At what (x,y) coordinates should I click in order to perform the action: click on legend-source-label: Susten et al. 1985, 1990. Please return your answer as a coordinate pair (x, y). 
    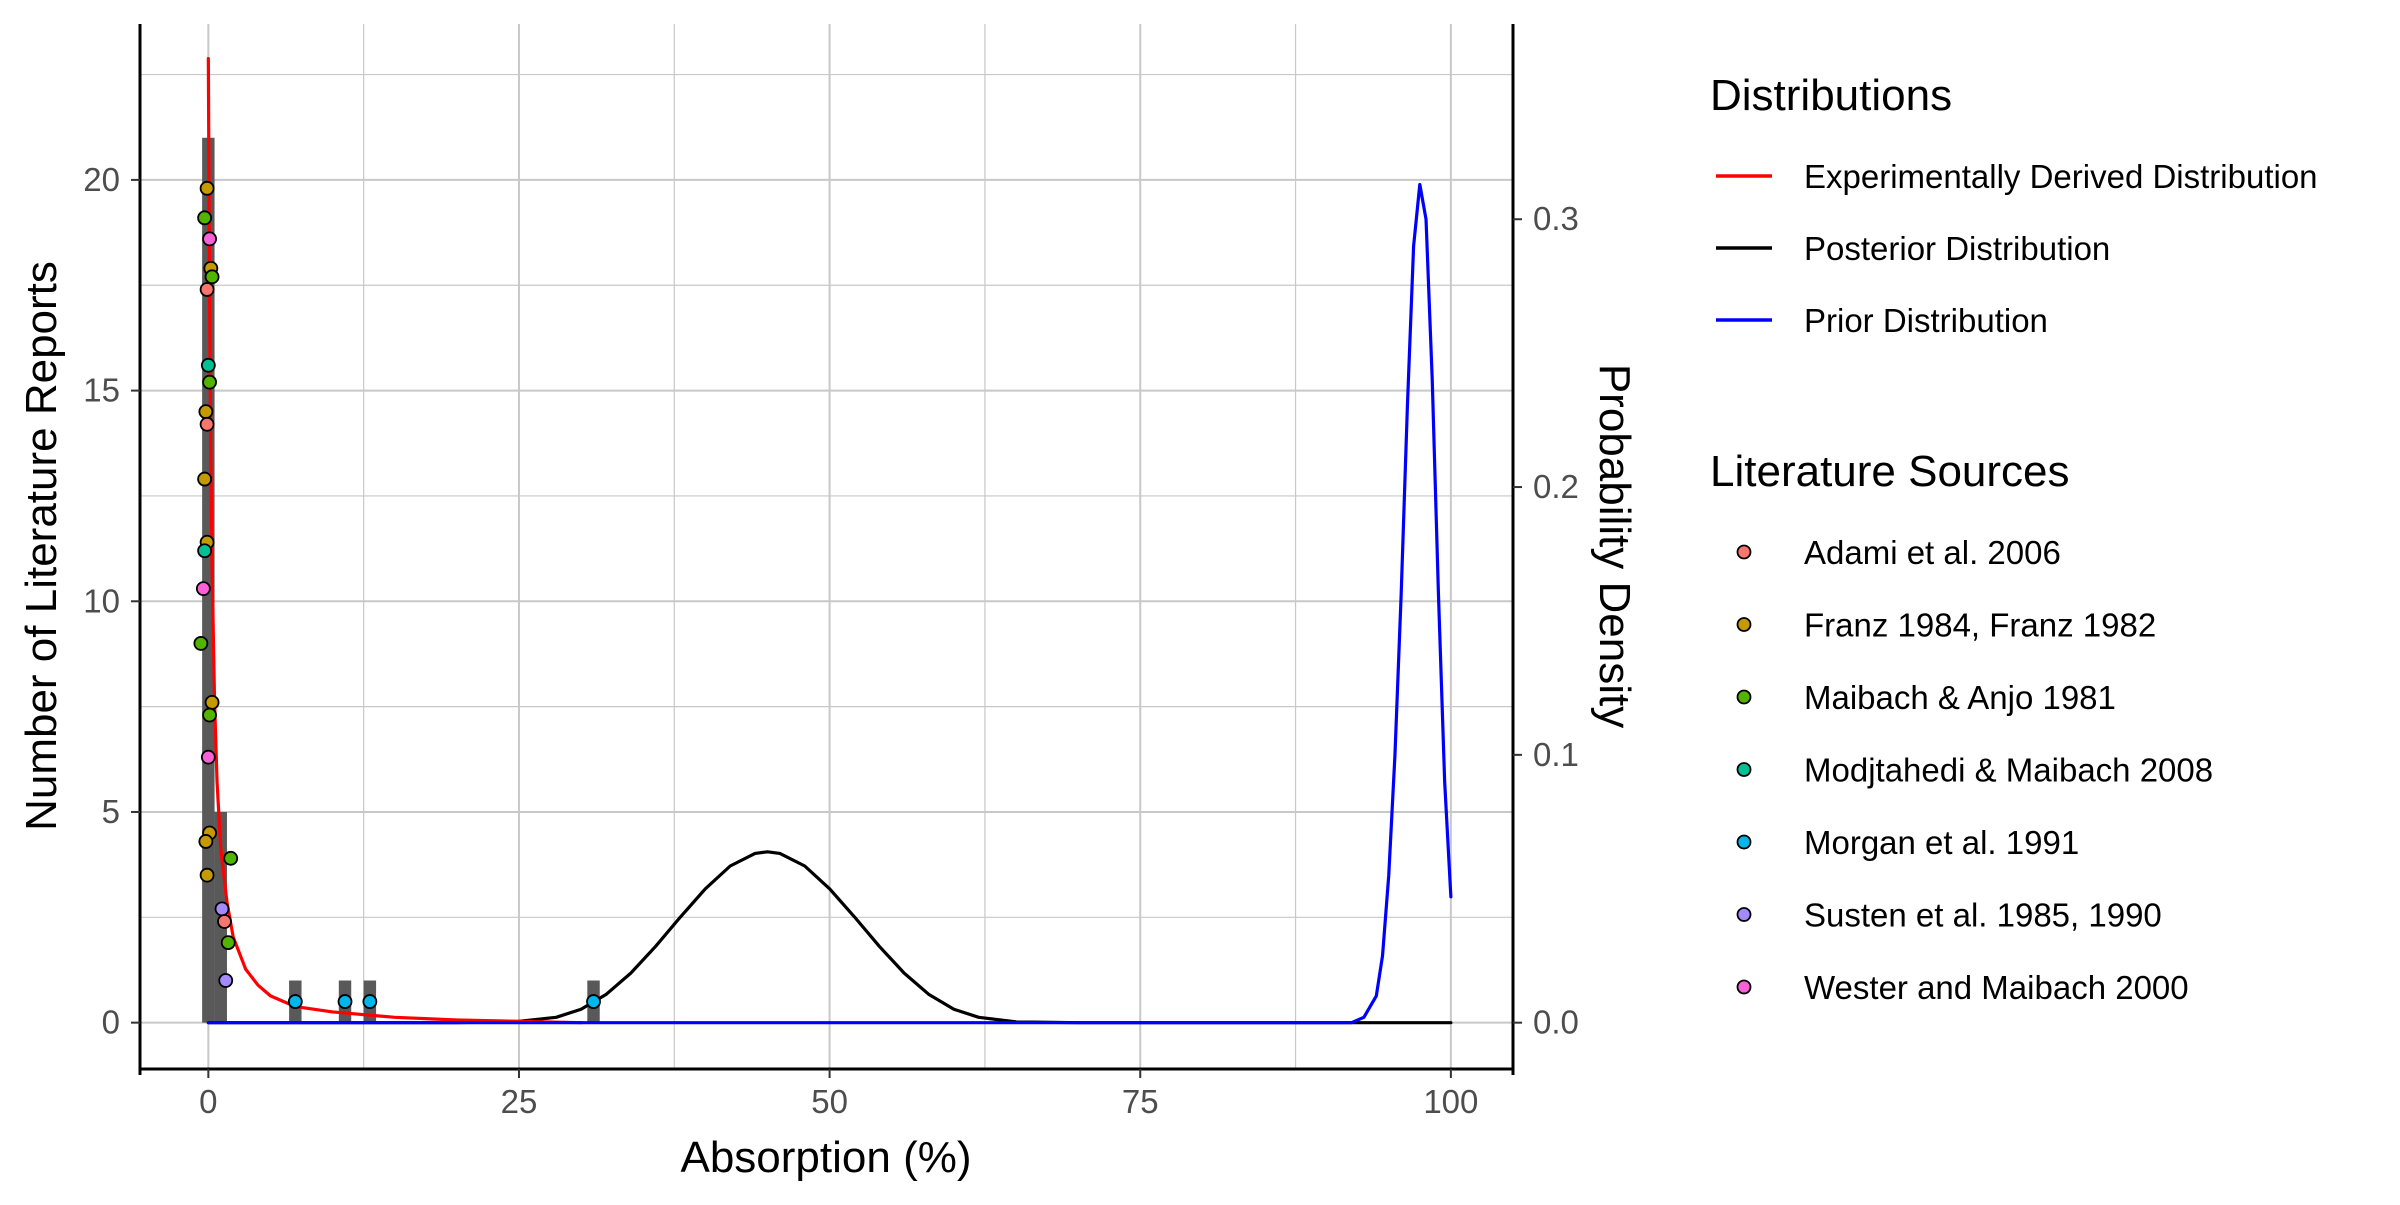
    Looking at the image, I should click on (1983, 915).